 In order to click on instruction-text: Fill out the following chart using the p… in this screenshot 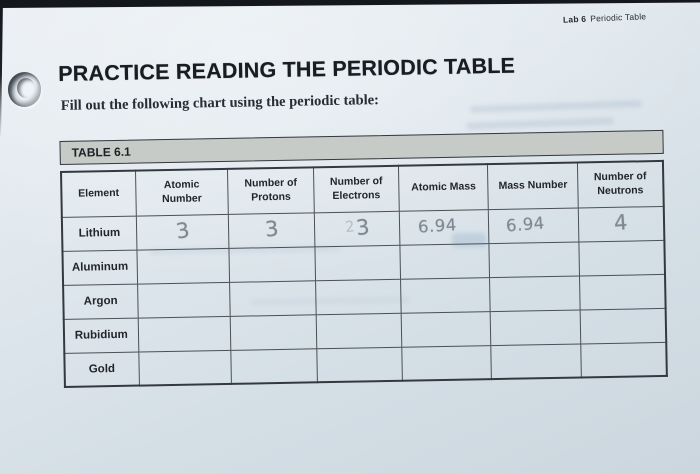, I will do `click(220, 103)`.